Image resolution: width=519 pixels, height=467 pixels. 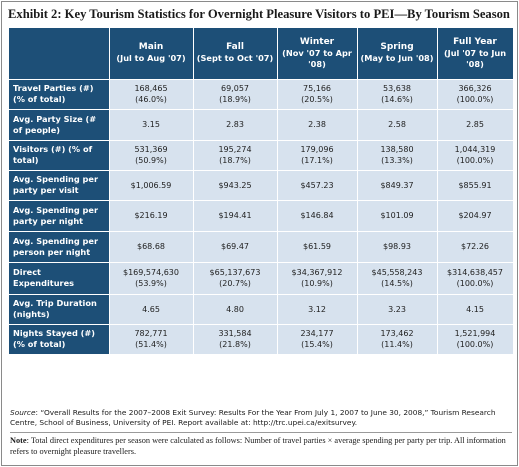 What do you see at coordinates (317, 149) in the screenshot?
I see `cell-value: 179,096` at bounding box center [317, 149].